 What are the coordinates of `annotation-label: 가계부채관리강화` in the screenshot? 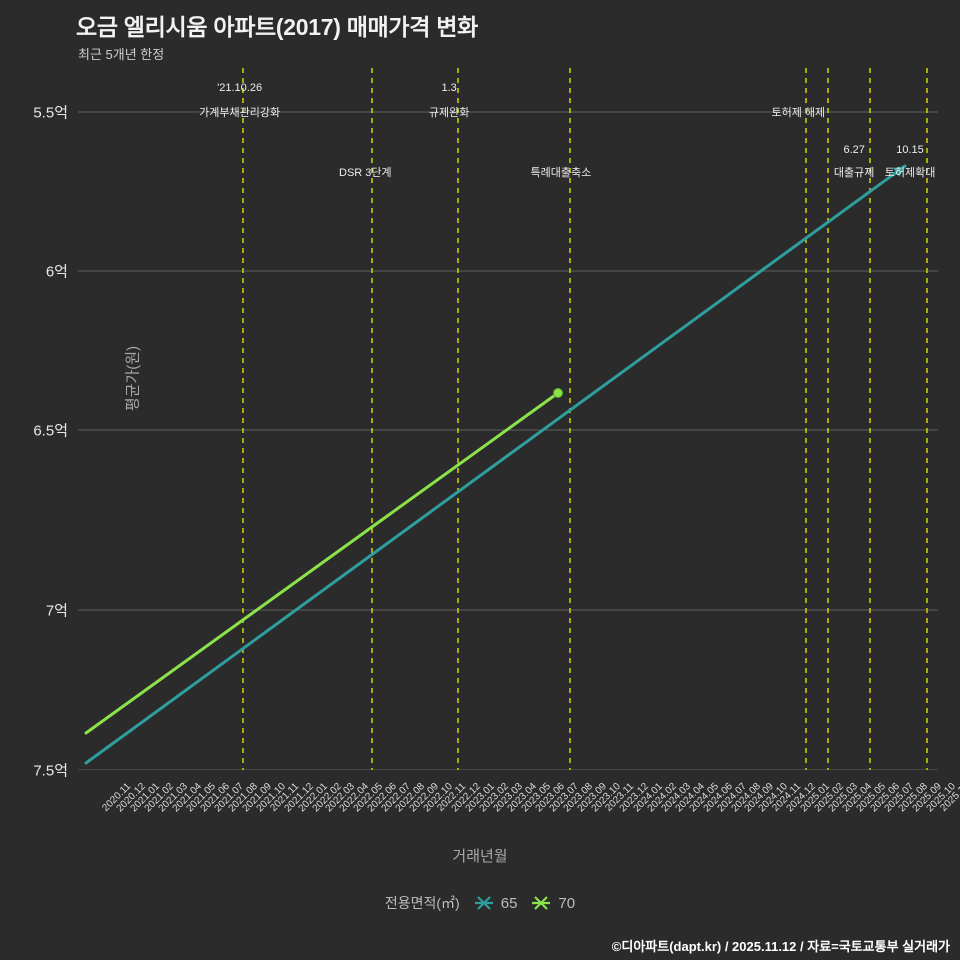 It's located at (240, 113).